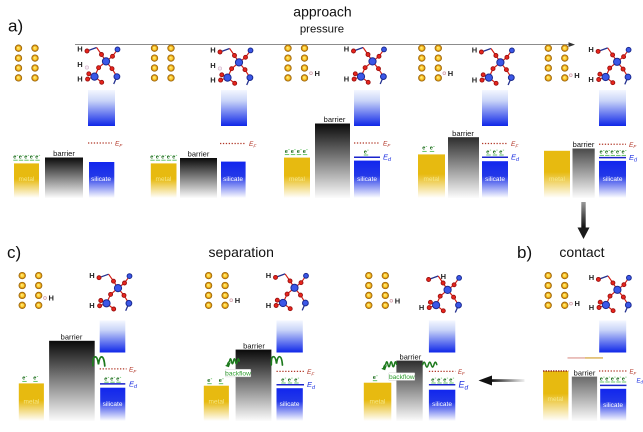 This screenshot has width=643, height=432. I want to click on svg-text: contact, so click(581, 252).